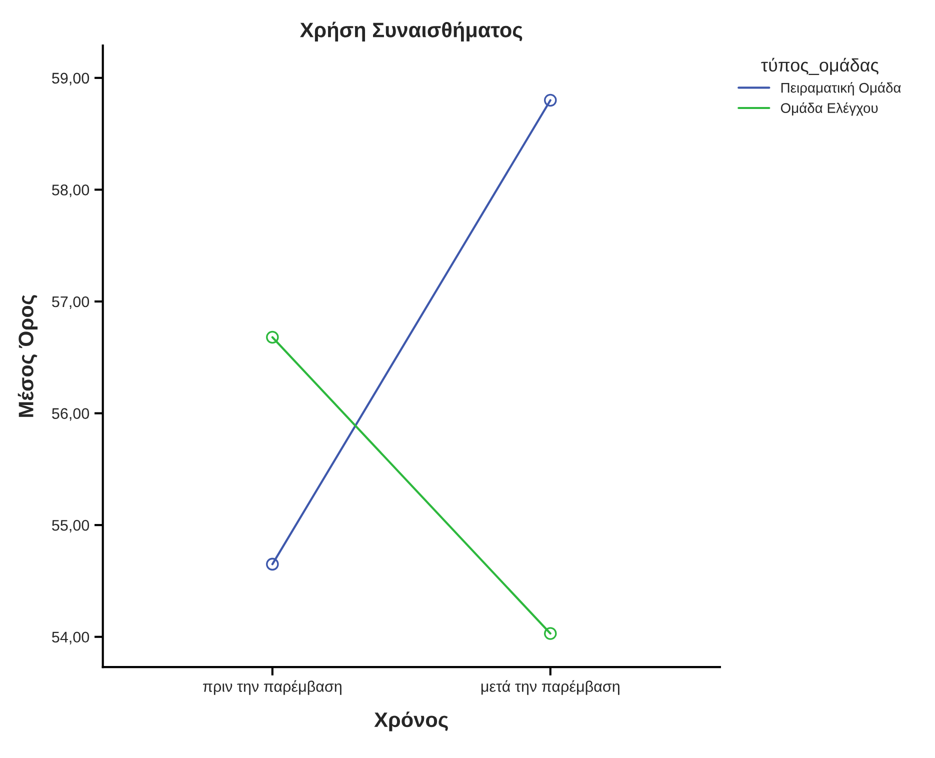  I want to click on y-tick-label: 57,00, so click(71, 302).